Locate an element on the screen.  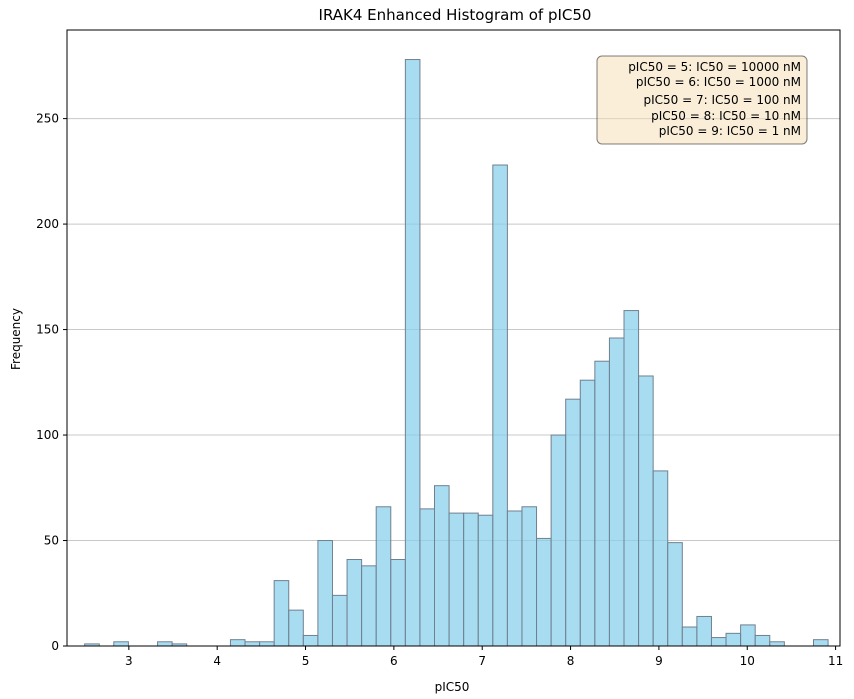
x-axis-label: pIC50 is located at coordinates (452, 687).